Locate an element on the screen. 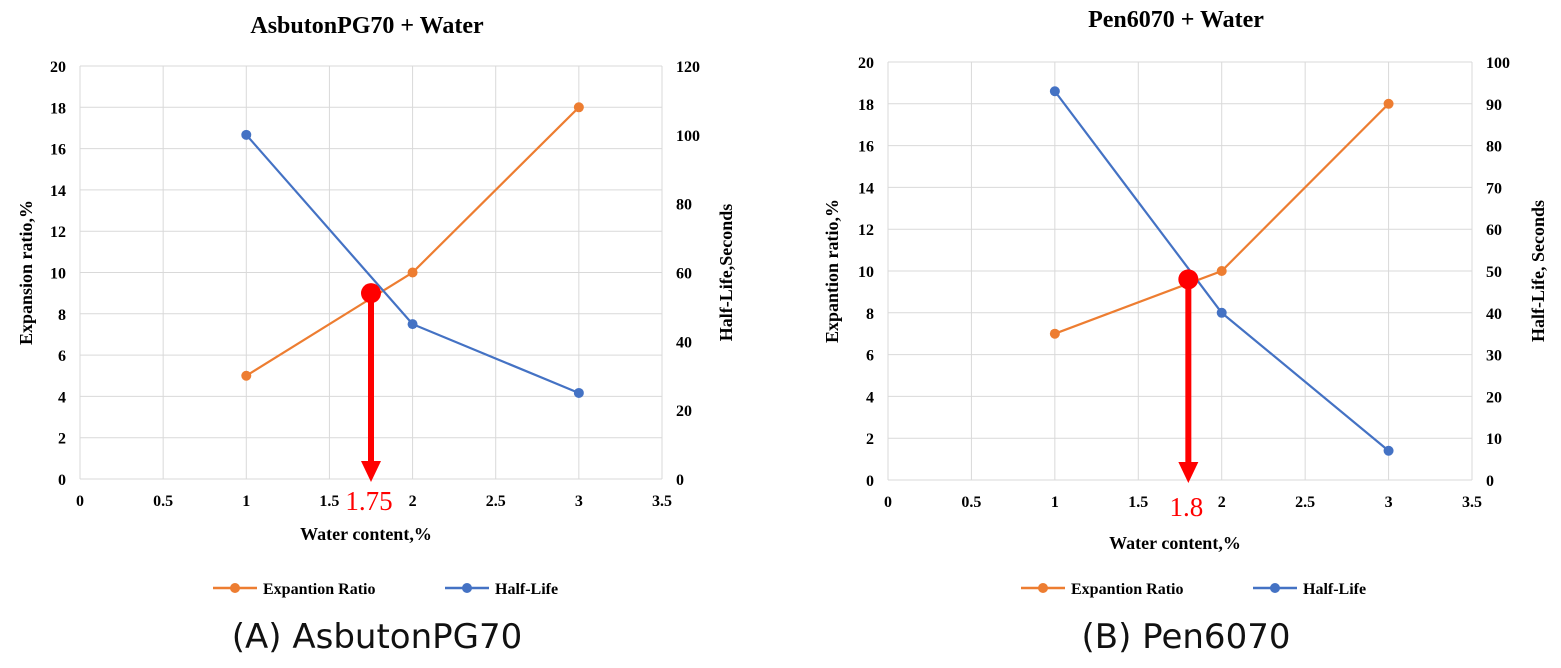 This screenshot has width=1561, height=668. x-tick-label: 3.5 is located at coordinates (1472, 502).